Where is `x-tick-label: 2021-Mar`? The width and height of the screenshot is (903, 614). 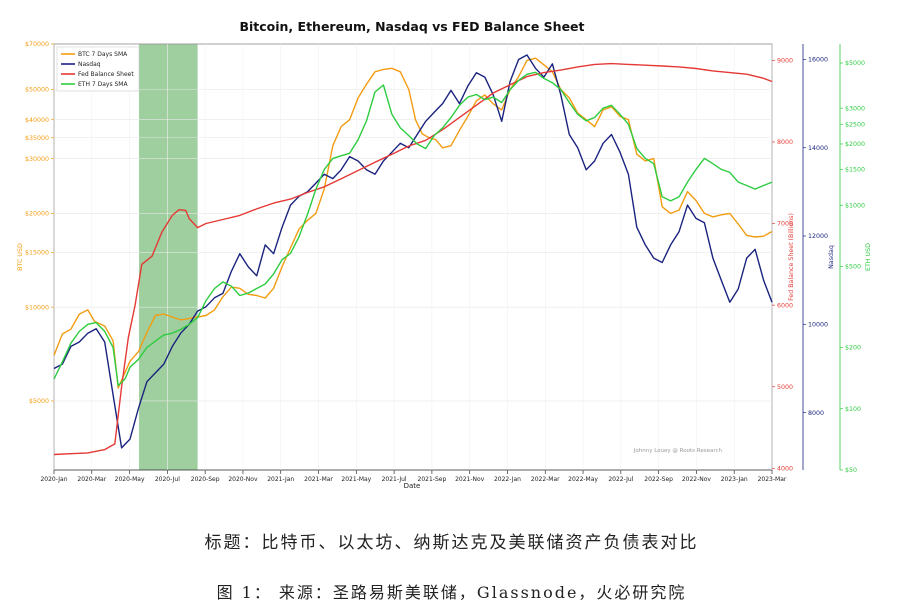 x-tick-label: 2021-Mar is located at coordinates (318, 479).